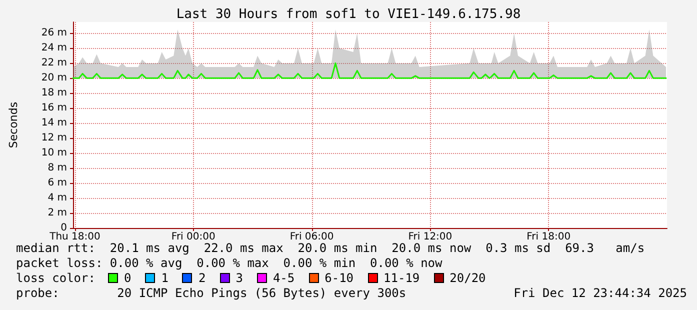 This screenshot has width=697, height=310. What do you see at coordinates (193, 237) in the screenshot?
I see `x-tick-label: Fri 00:00` at bounding box center [193, 237].